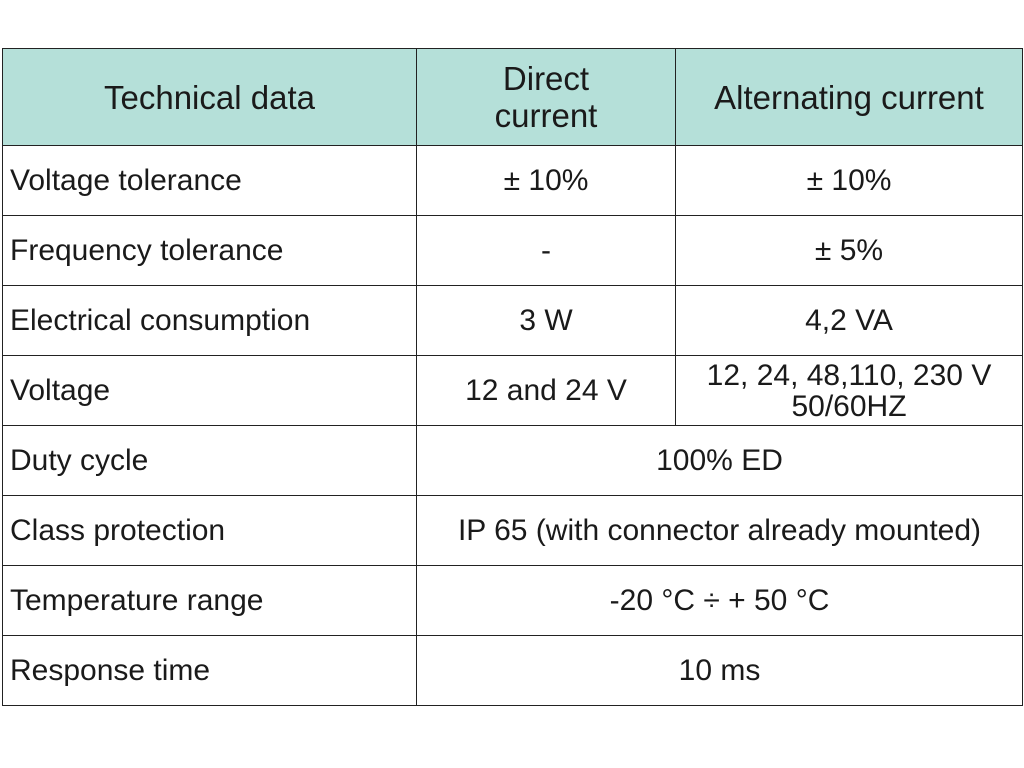 This screenshot has width=1024, height=768. I want to click on shared-value: 100% ED, so click(719, 460).